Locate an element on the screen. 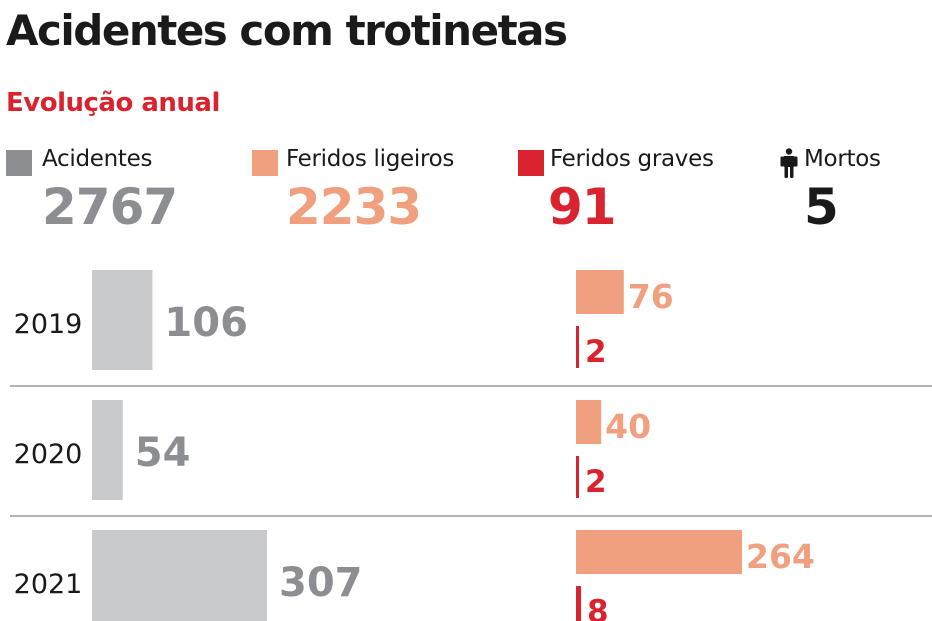 The height and width of the screenshot is (621, 932). total-serious-injuries: 91 is located at coordinates (582, 207).